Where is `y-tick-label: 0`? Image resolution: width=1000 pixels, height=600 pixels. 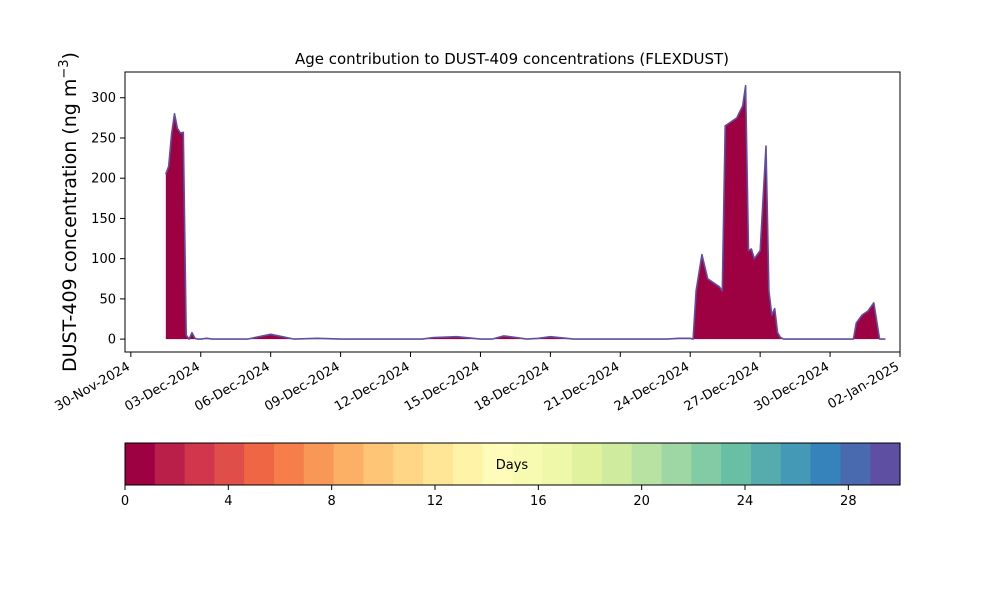 y-tick-label: 0 is located at coordinates (112, 340).